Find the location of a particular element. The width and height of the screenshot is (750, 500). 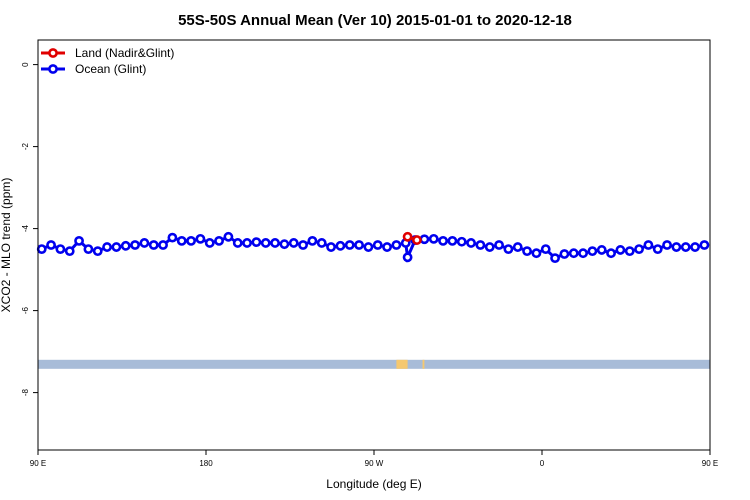

series-ocean is located at coordinates (373, 247).